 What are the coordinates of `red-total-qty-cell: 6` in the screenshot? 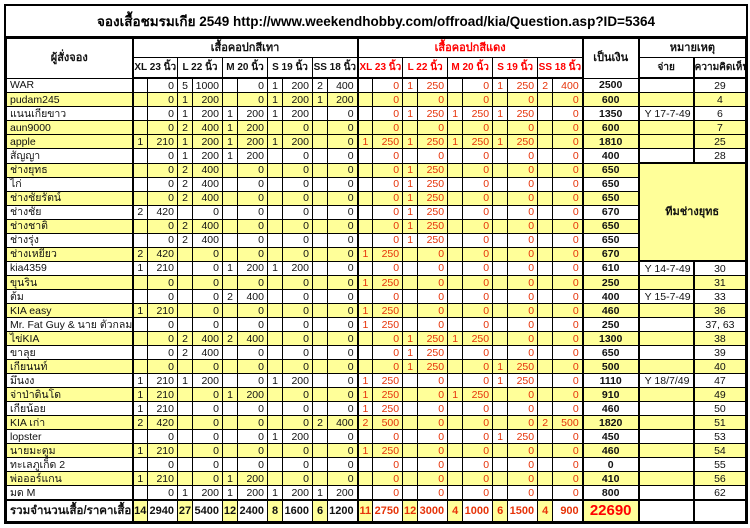 It's located at (500, 510).